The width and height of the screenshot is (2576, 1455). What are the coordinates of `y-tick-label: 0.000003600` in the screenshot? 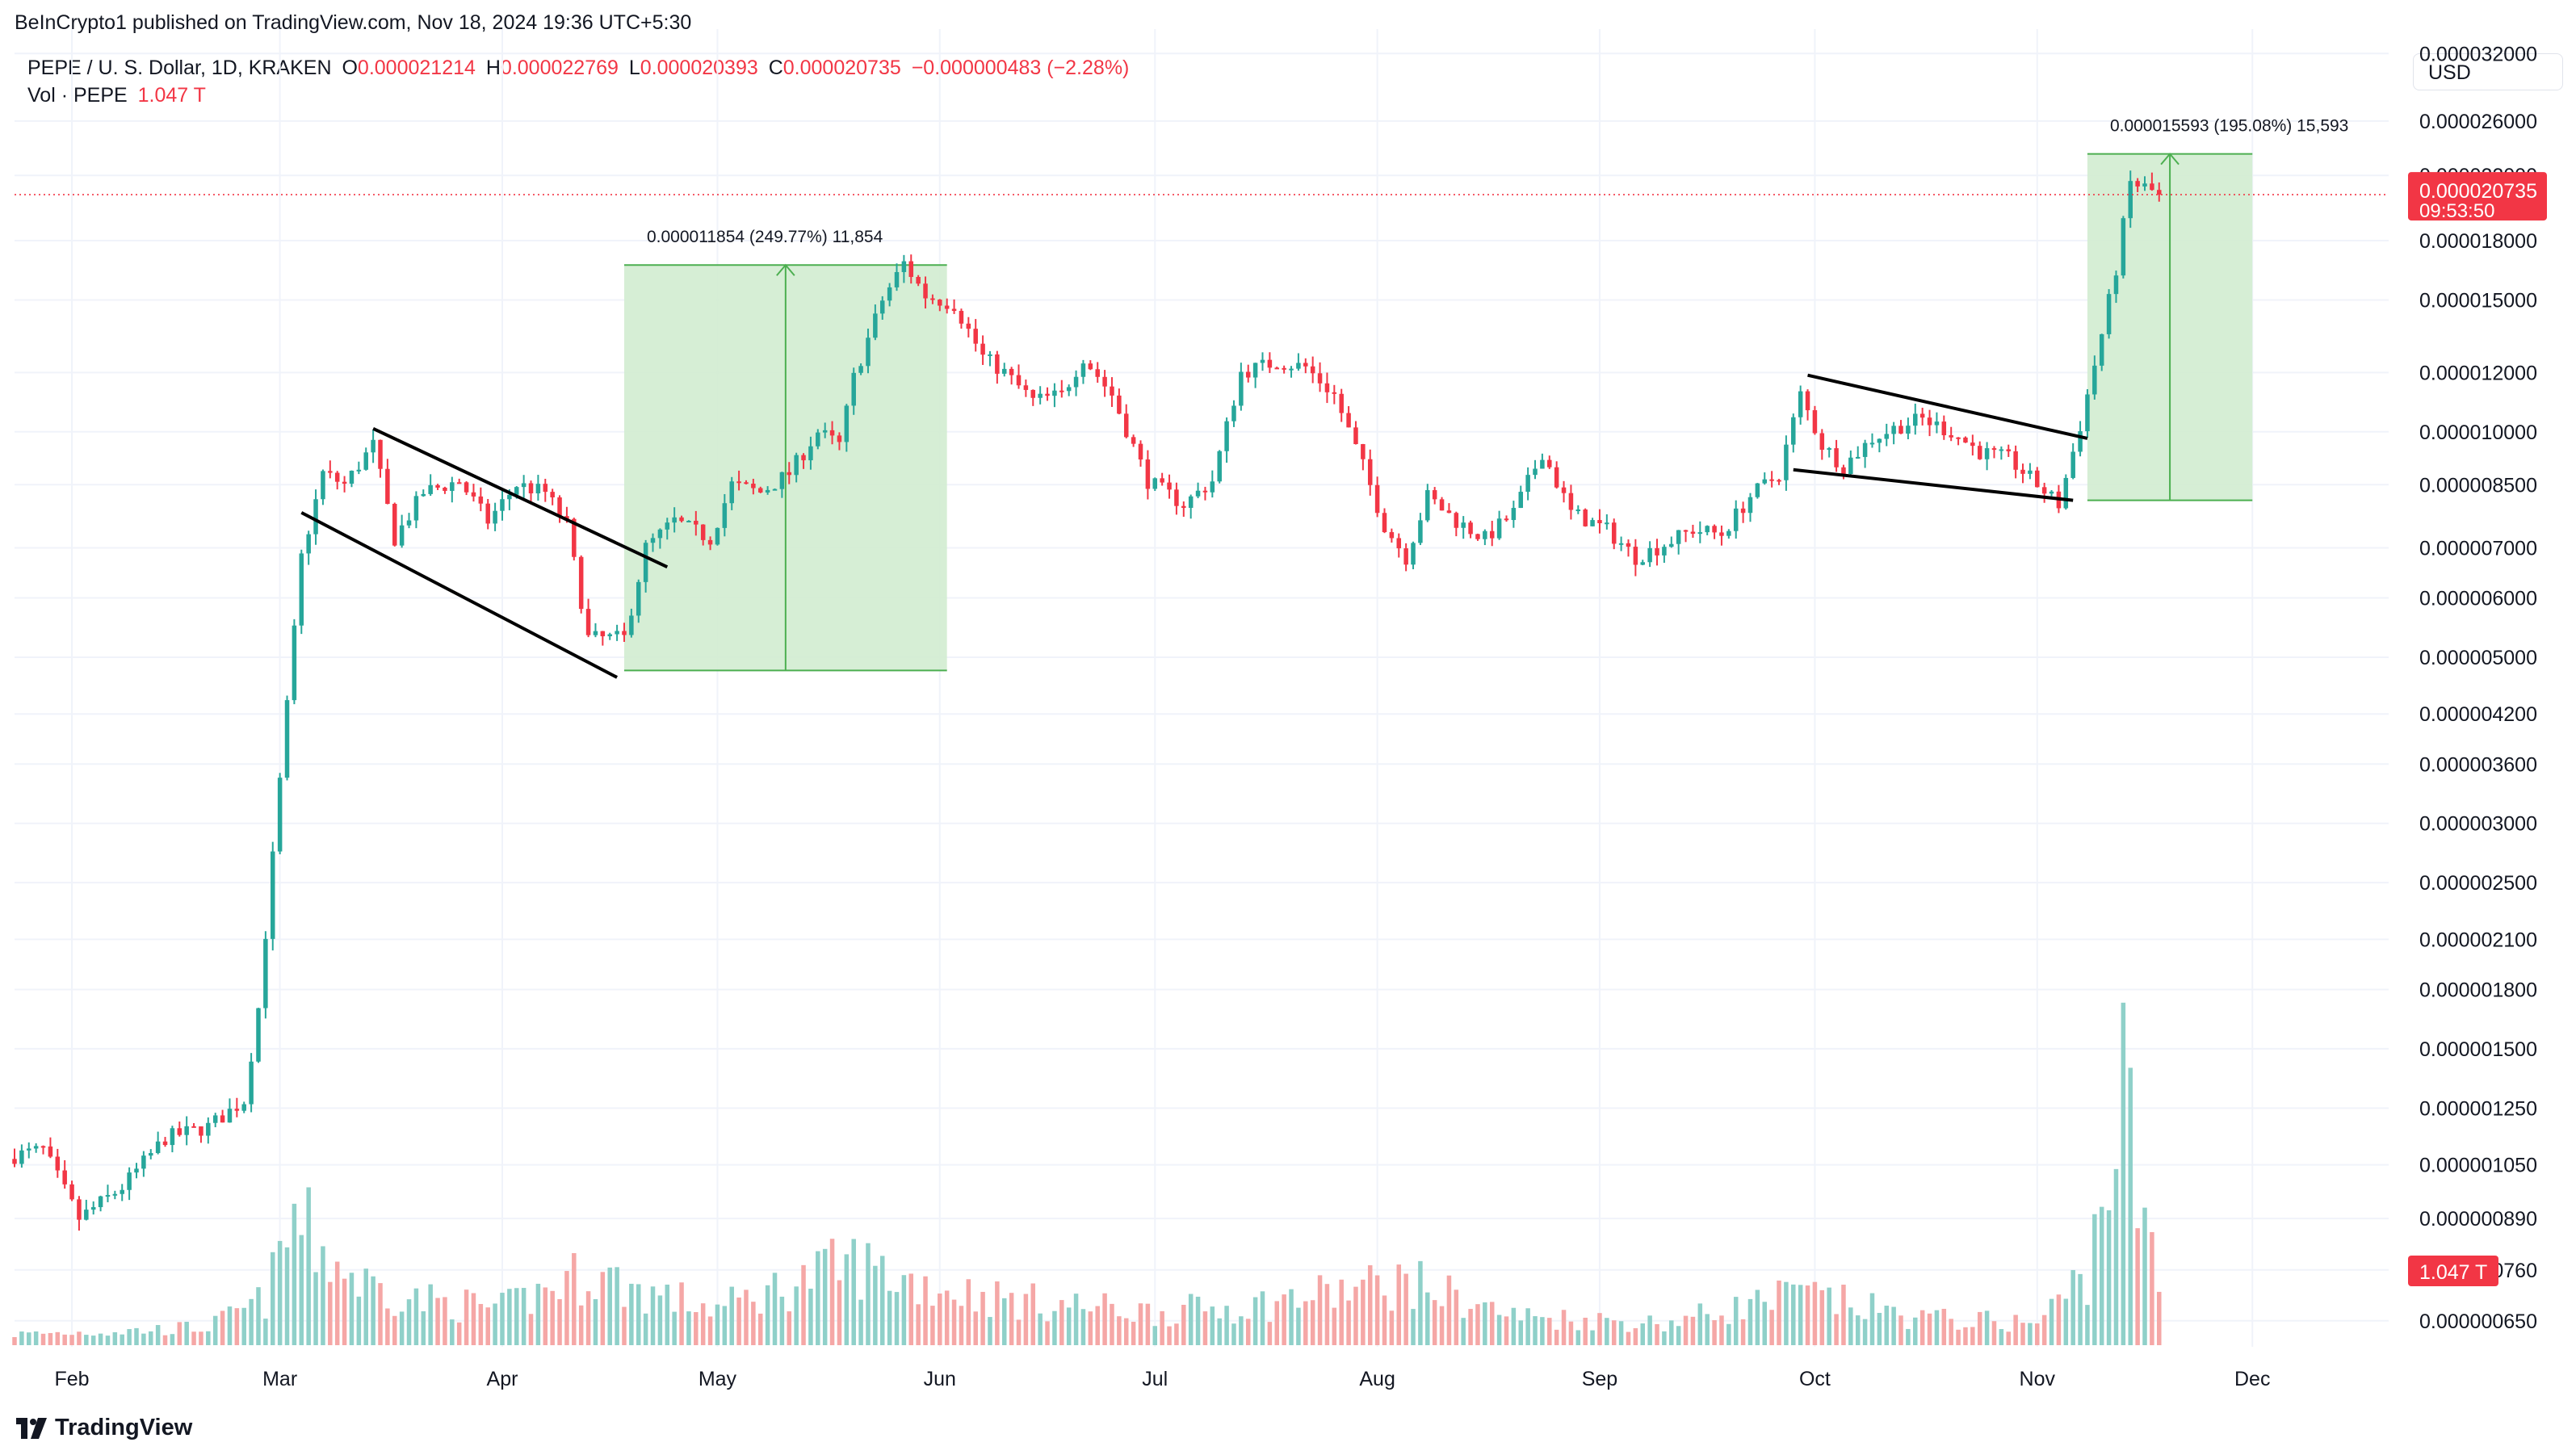 It's located at (2478, 764).